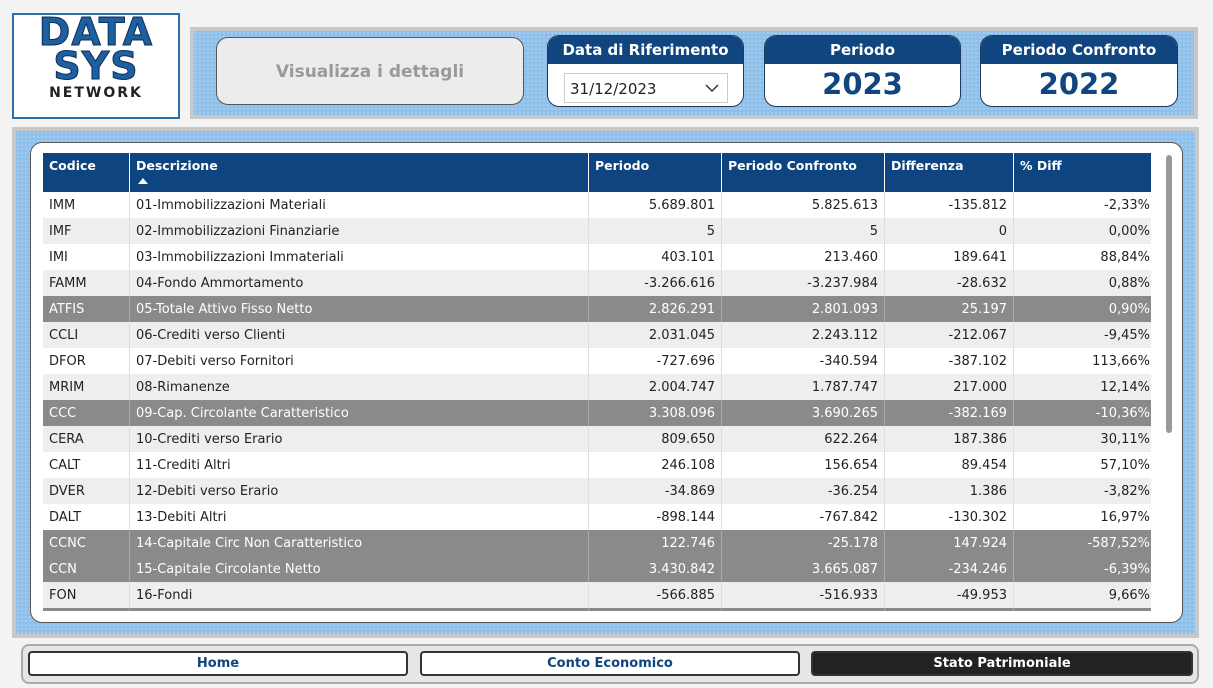  What do you see at coordinates (949, 491) in the screenshot?
I see `table-cell: 1.386` at bounding box center [949, 491].